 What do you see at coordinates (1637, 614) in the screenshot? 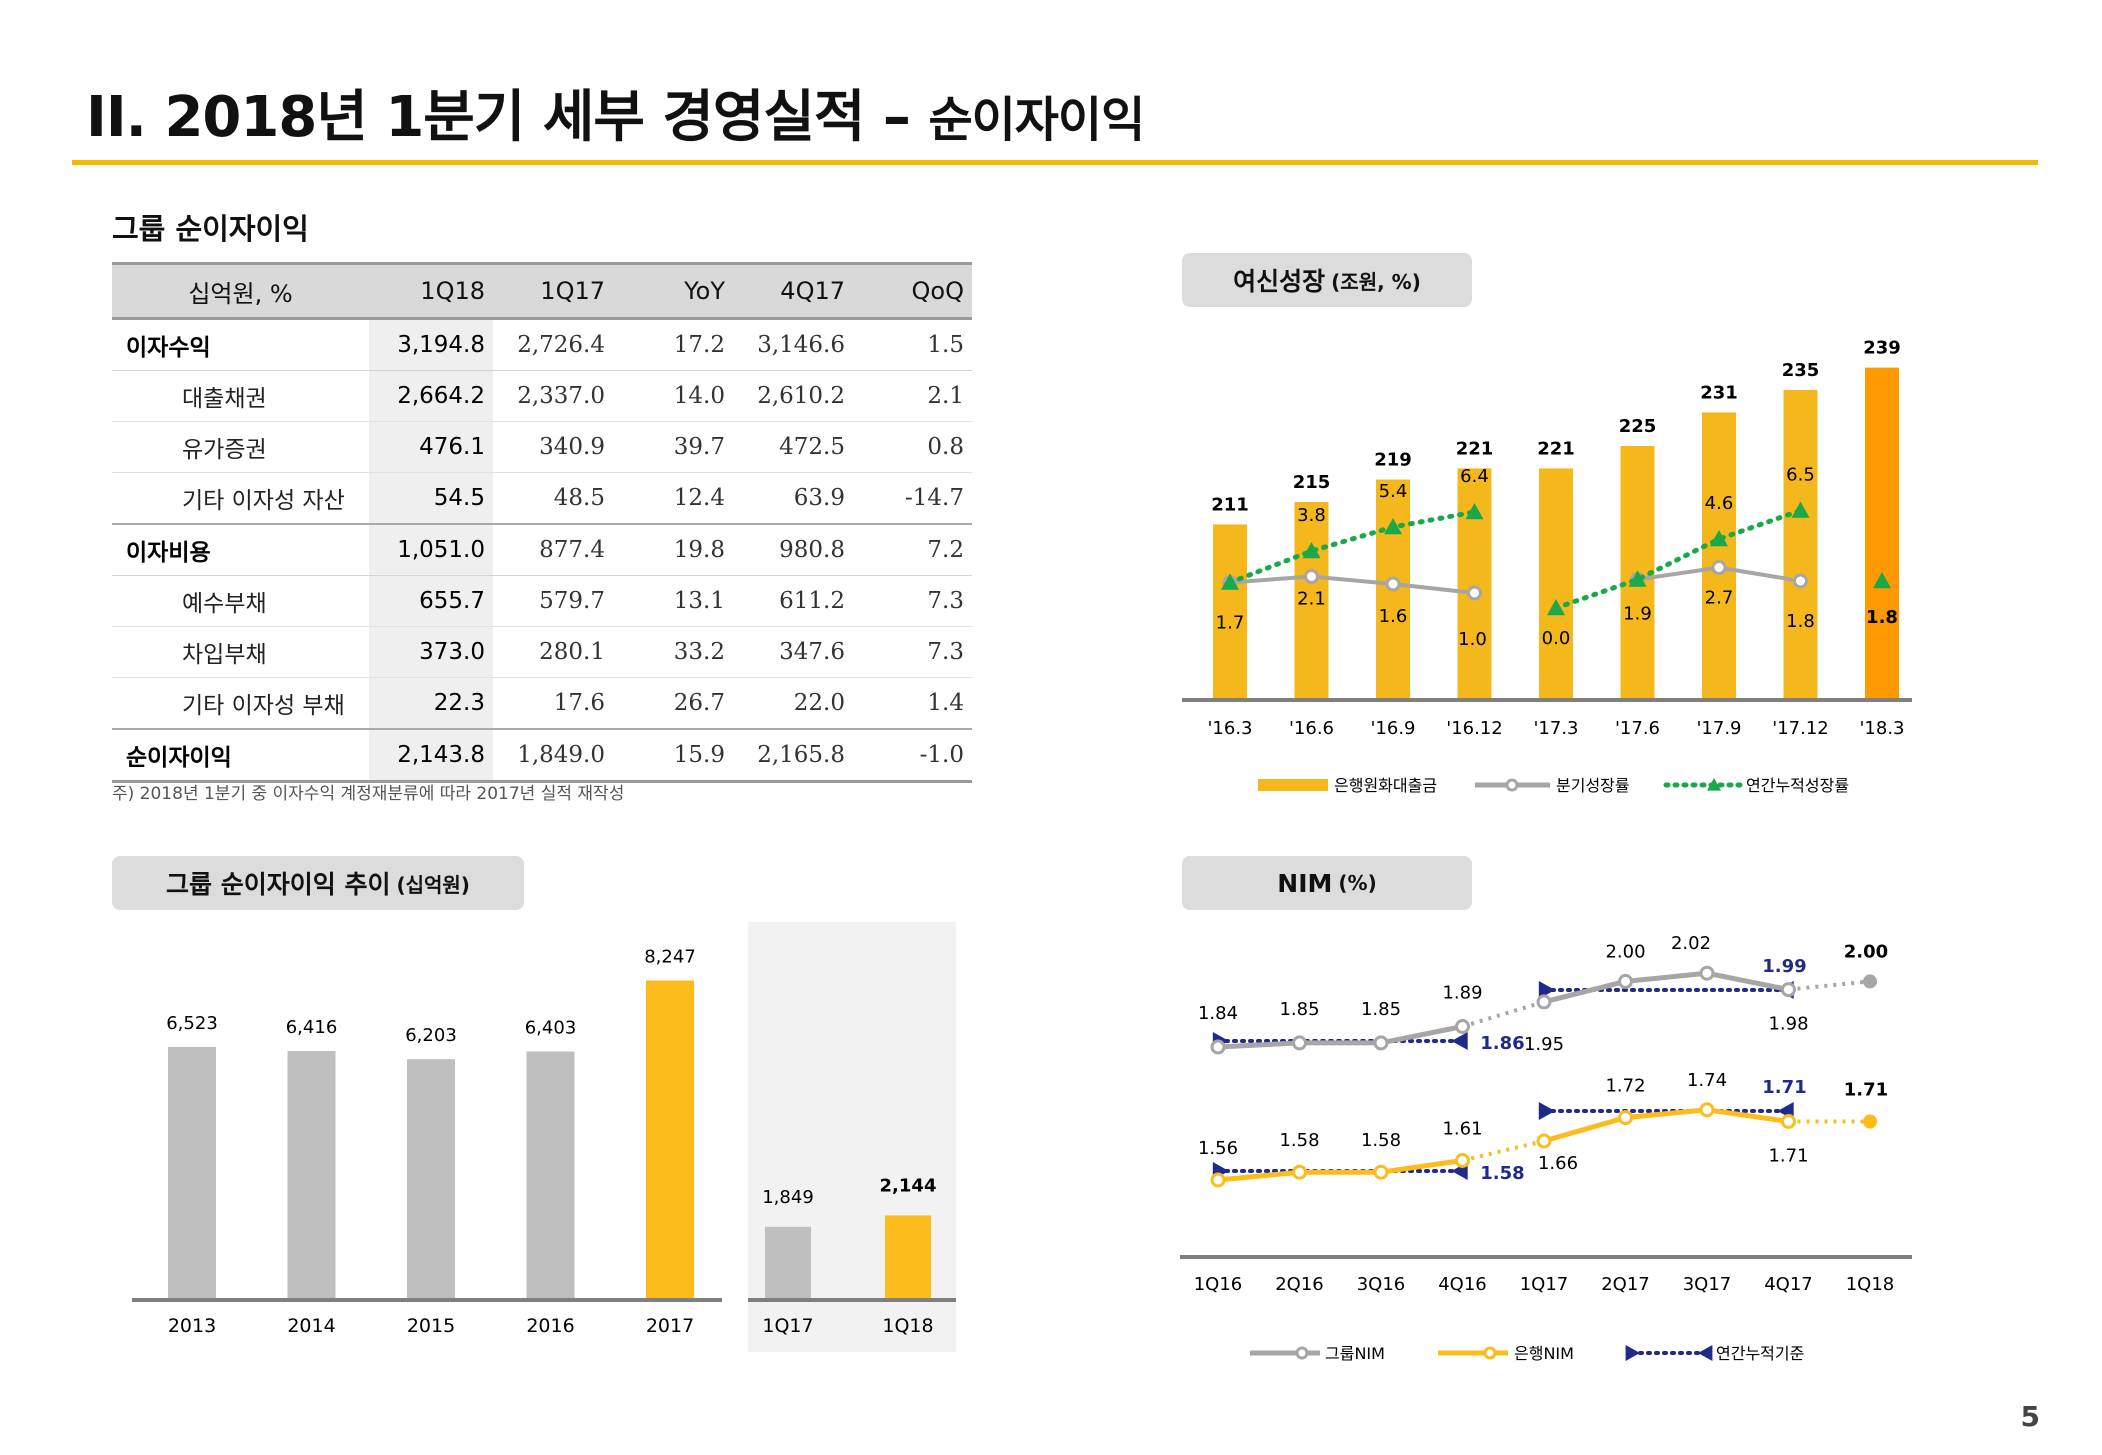
I see `quarterly-growth-label: 1.9` at bounding box center [1637, 614].